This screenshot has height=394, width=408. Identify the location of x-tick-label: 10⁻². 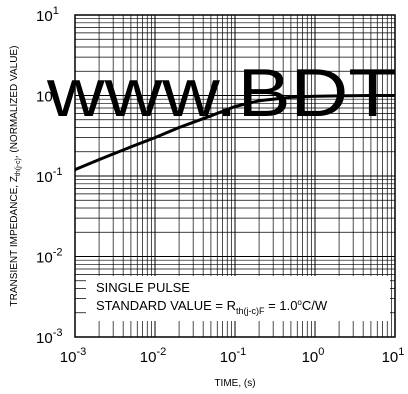
(153, 356).